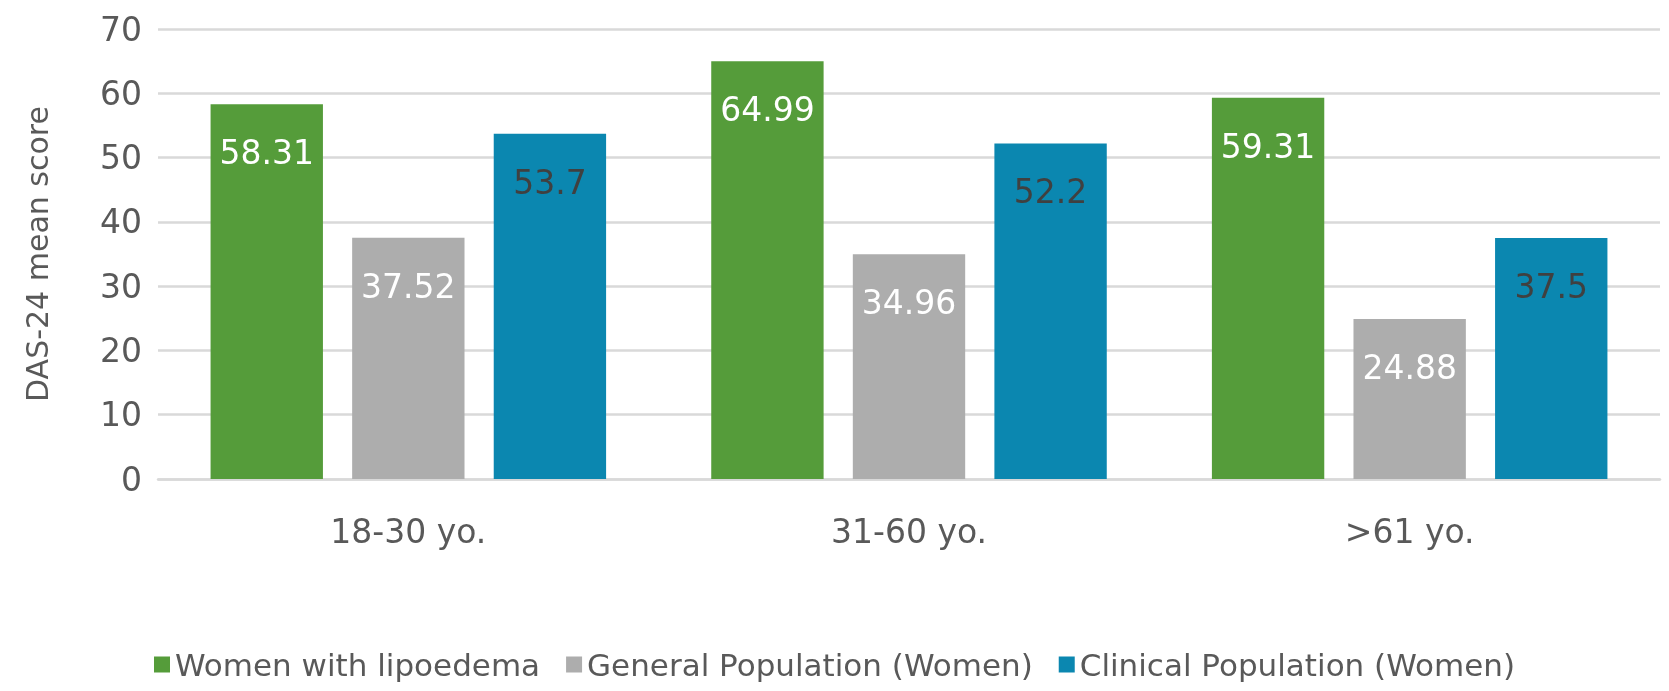 This screenshot has width=1669, height=691. What do you see at coordinates (37, 254) in the screenshot?
I see `y-axis-title: DAS-24 mean score` at bounding box center [37, 254].